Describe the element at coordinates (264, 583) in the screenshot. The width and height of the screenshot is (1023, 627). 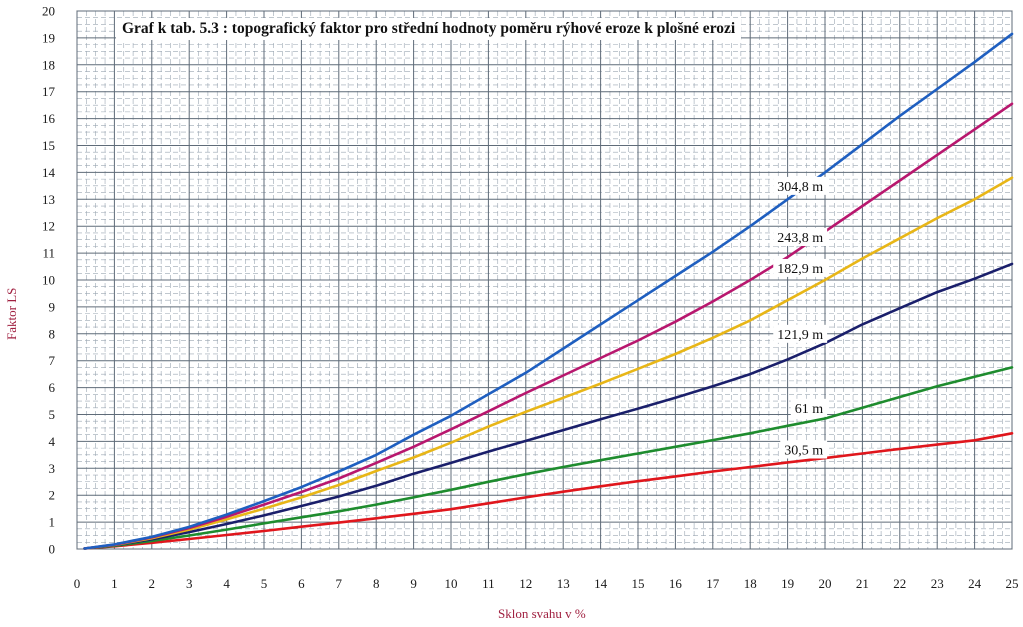
I see `x-tick-label: 5` at that location.